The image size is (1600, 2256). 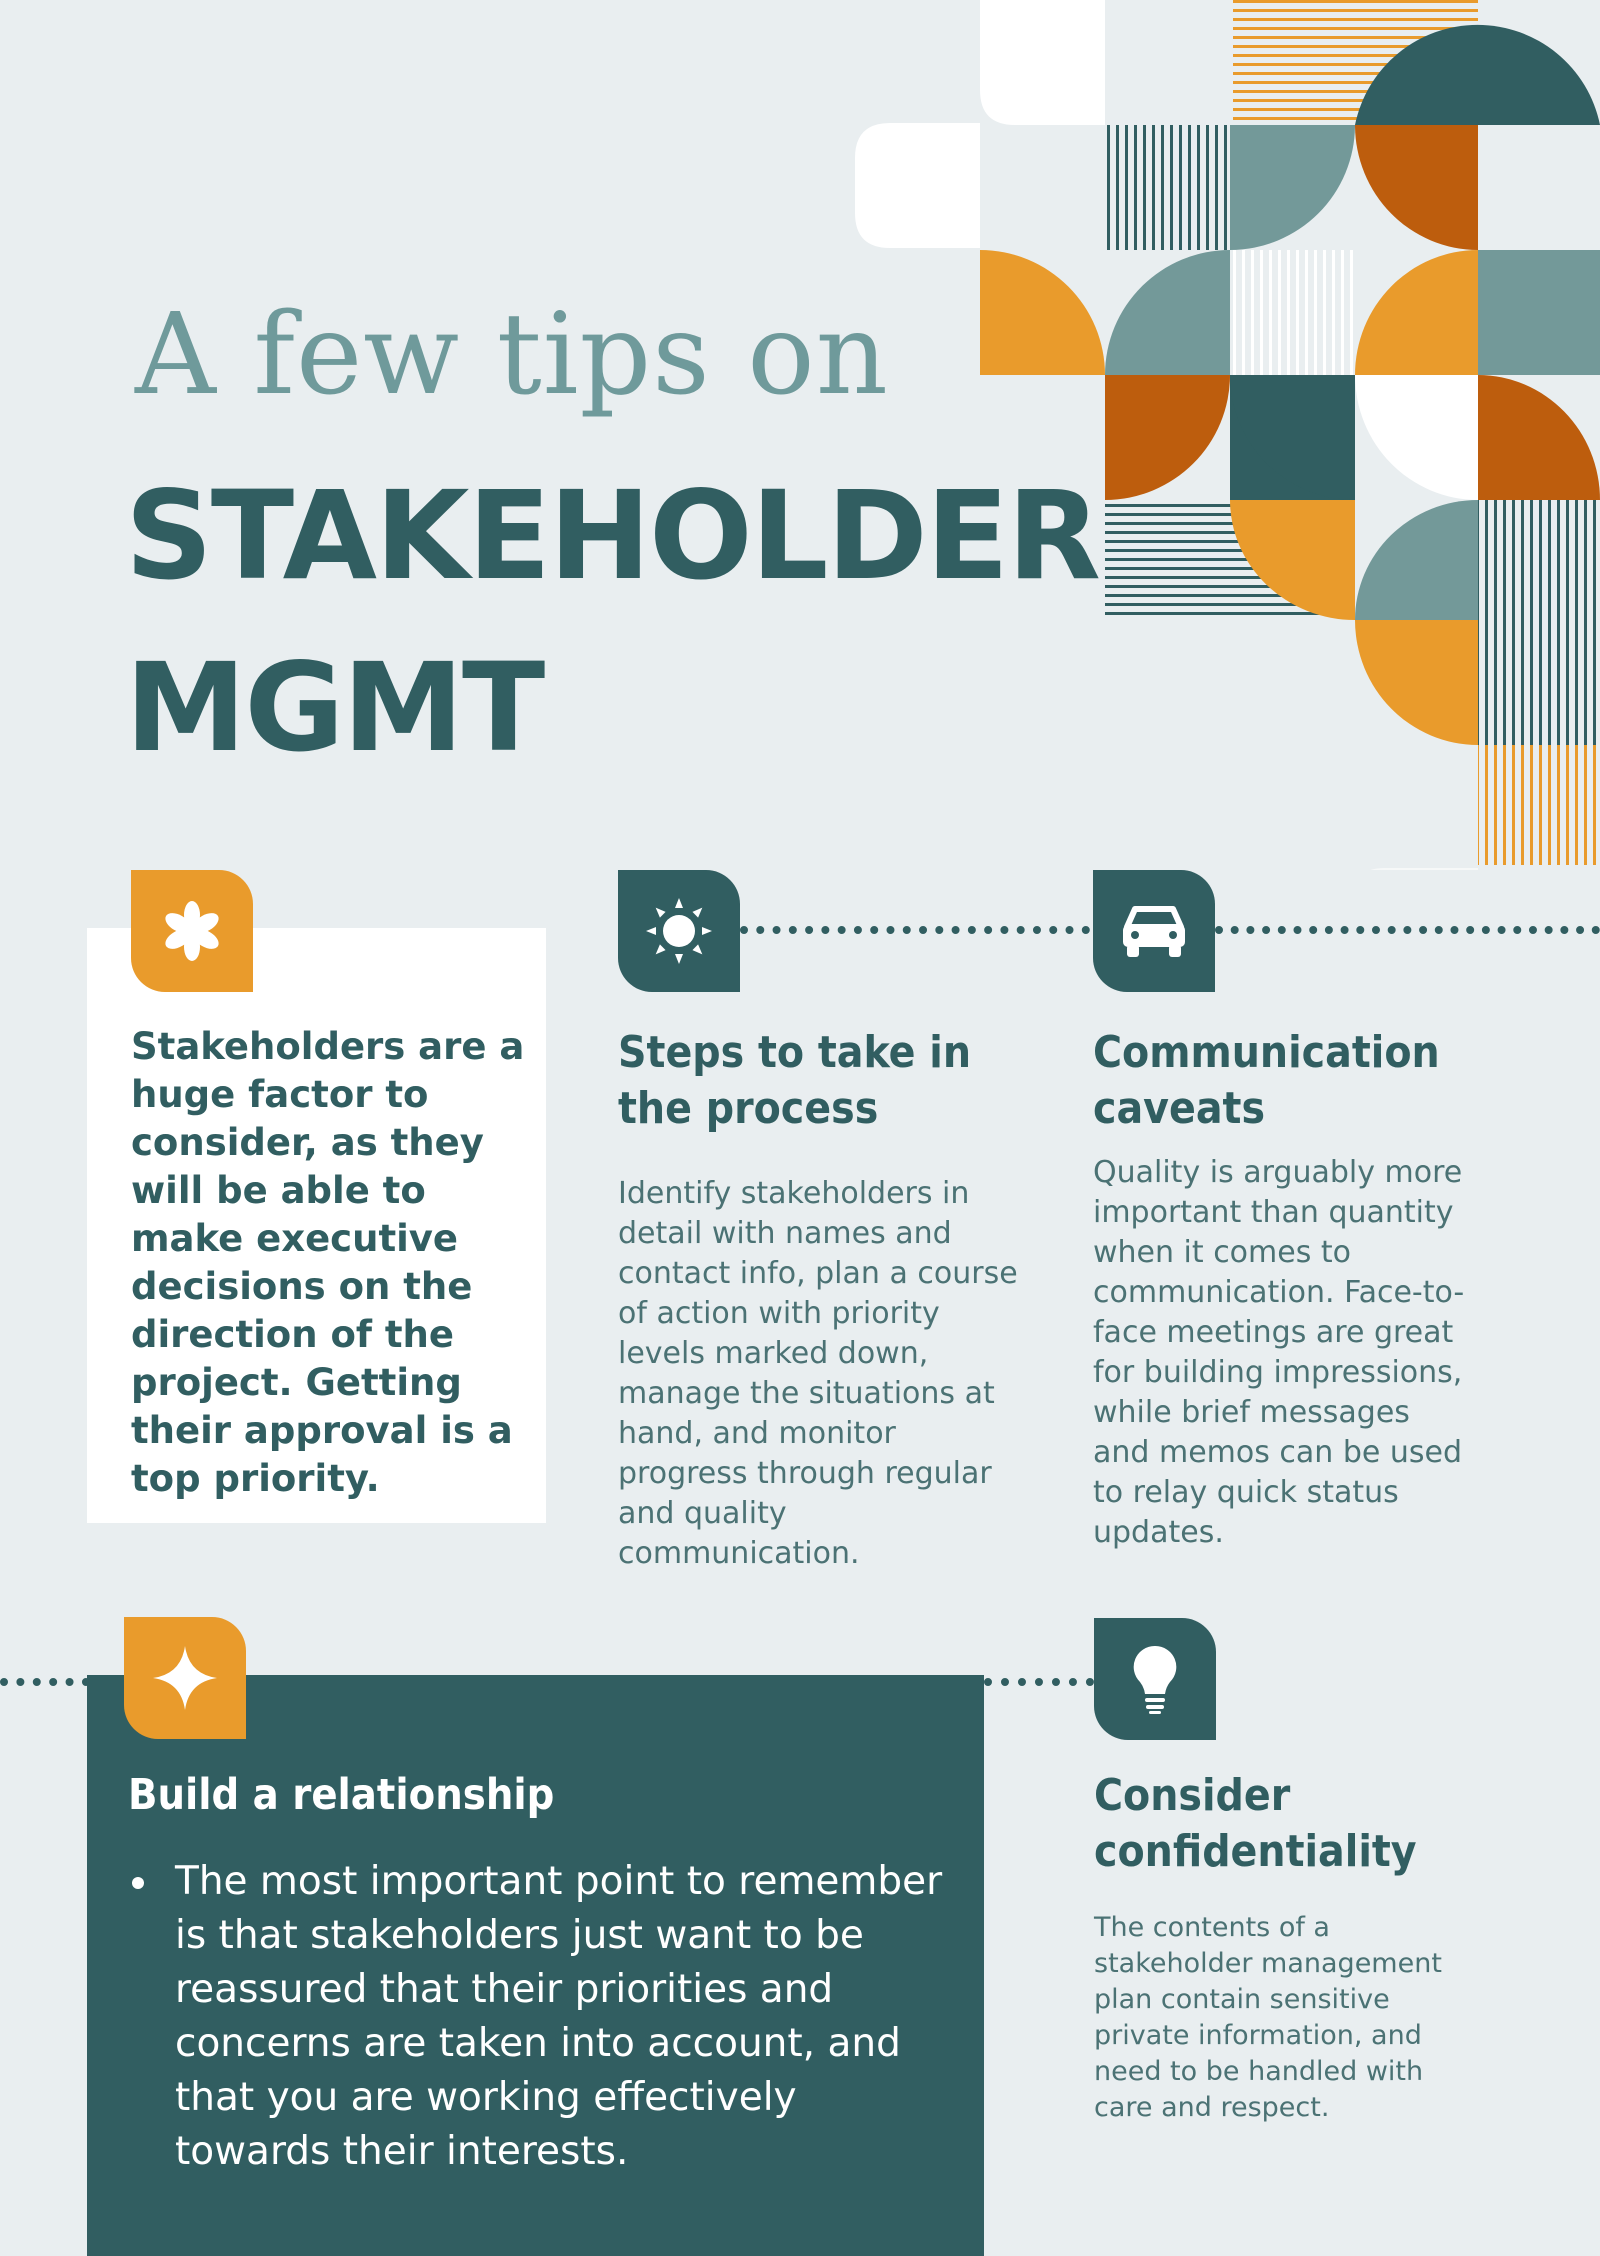 I want to click on connector-dots-top-right, so click(x=1407, y=930).